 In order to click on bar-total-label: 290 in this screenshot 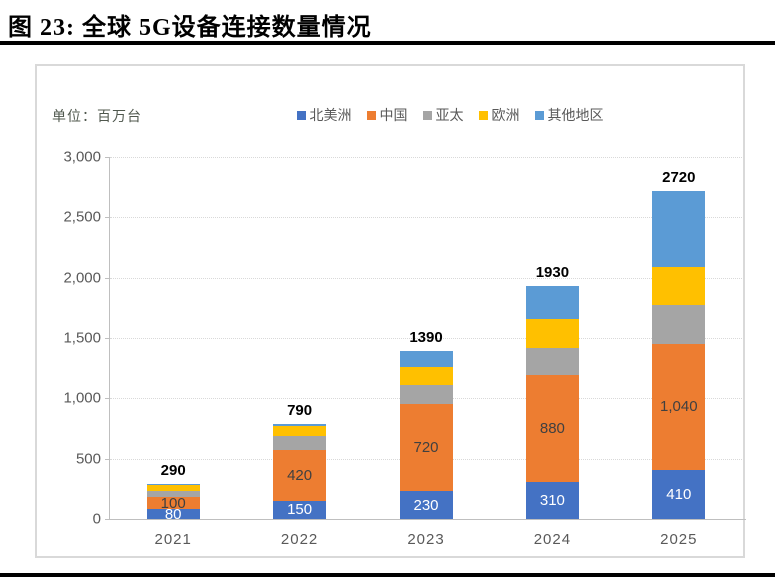, I will do `click(173, 471)`.